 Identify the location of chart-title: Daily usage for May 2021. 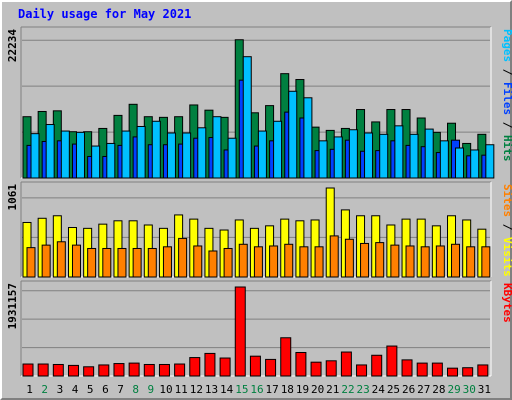
(105, 14).